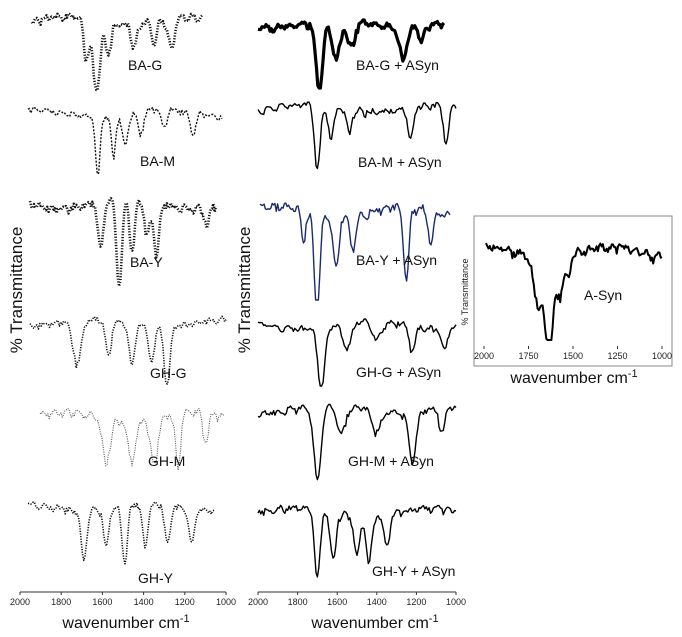  What do you see at coordinates (400, 162) in the screenshot?
I see `spectrum-label: BA-M + ASyn` at bounding box center [400, 162].